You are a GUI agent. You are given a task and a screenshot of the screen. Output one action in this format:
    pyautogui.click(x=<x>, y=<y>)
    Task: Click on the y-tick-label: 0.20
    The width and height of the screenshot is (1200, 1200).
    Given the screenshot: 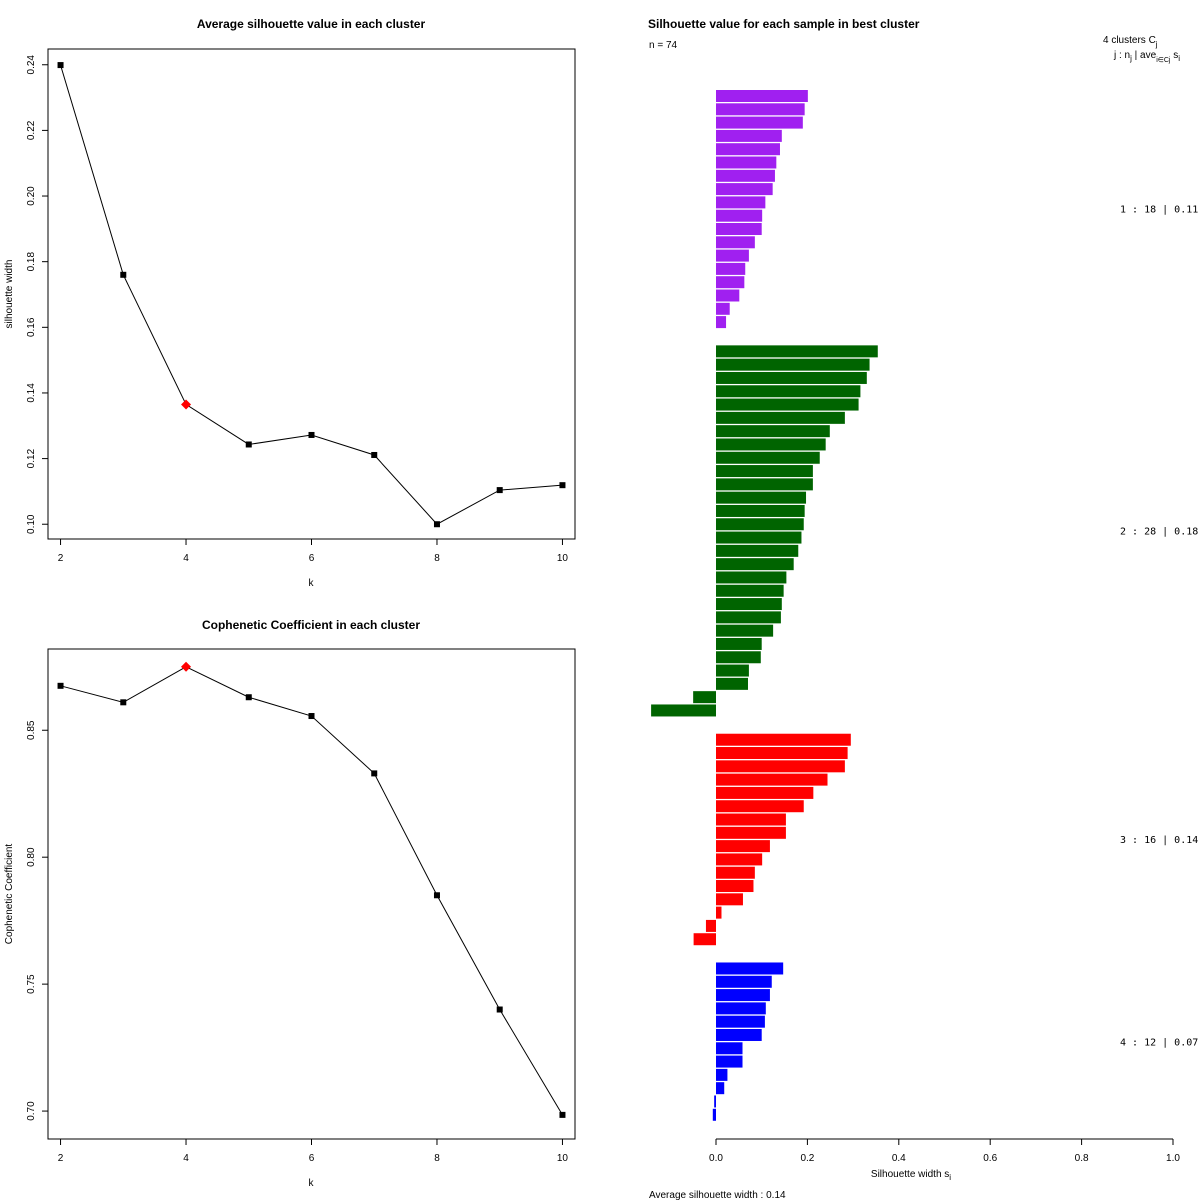 What is the action you would take?
    pyautogui.click(x=31, y=196)
    